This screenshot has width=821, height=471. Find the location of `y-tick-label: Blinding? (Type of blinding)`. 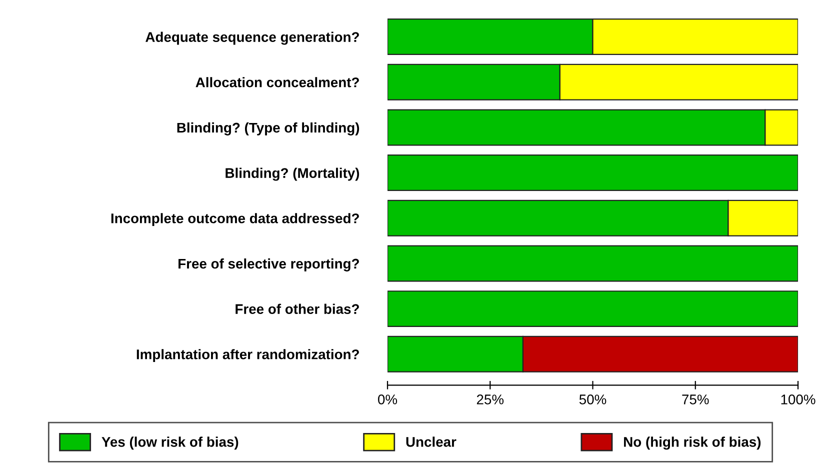

y-tick-label: Blinding? (Type of blinding) is located at coordinates (268, 129).